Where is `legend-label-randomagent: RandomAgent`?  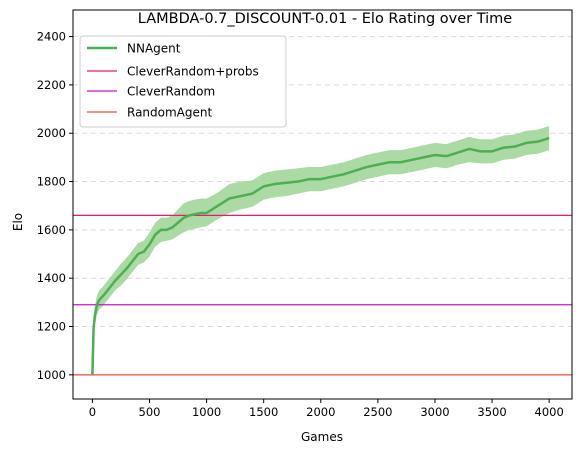
legend-label-randomagent: RandomAgent is located at coordinates (169, 113).